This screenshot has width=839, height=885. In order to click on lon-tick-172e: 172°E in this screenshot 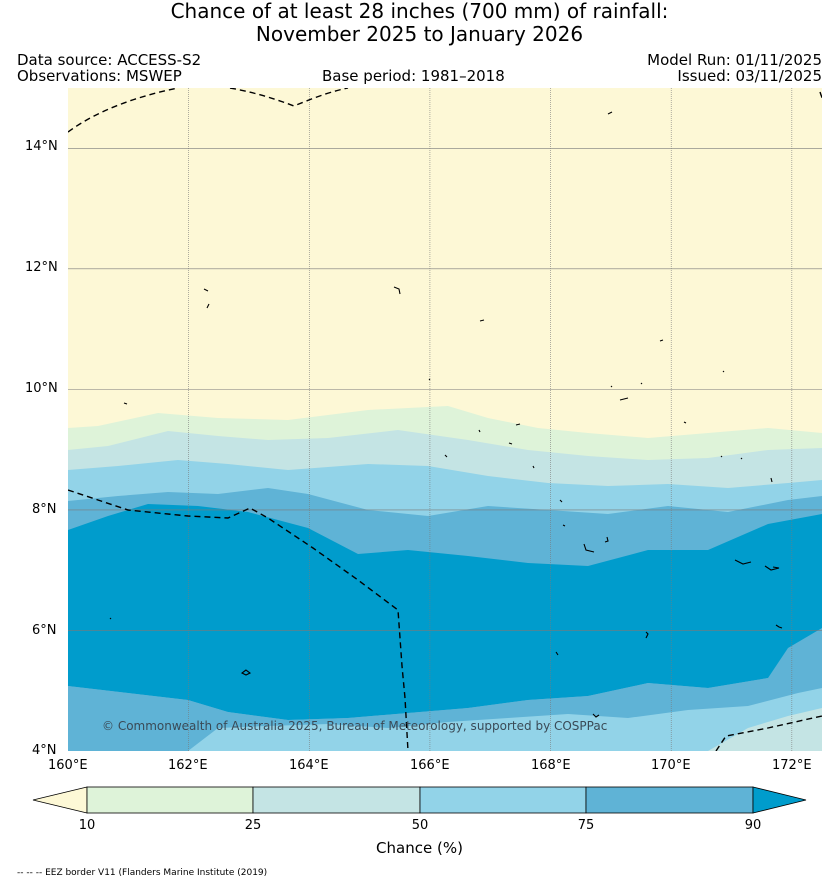, I will do `click(792, 765)`.